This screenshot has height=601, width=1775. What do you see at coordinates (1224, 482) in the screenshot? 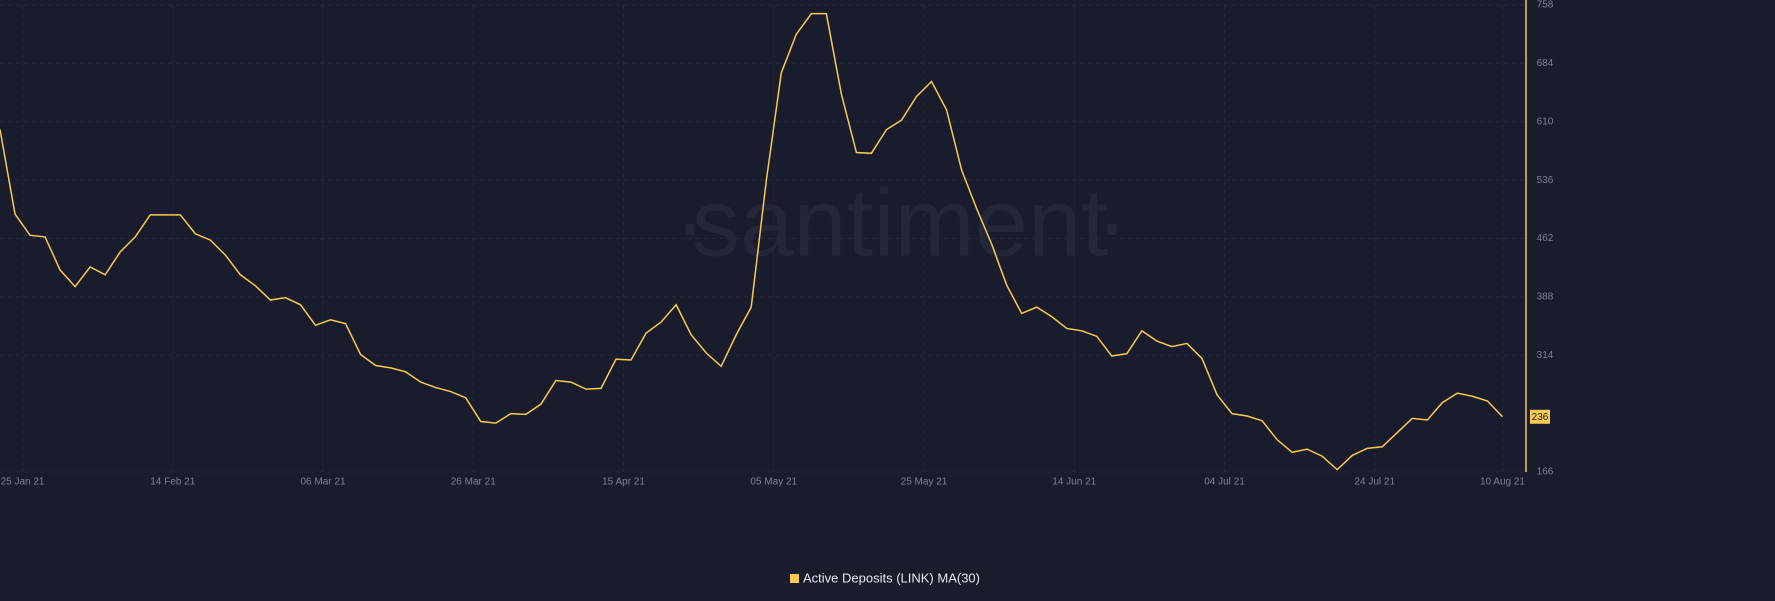
I see `x-tick-label: 04 Jul 21` at bounding box center [1224, 482].